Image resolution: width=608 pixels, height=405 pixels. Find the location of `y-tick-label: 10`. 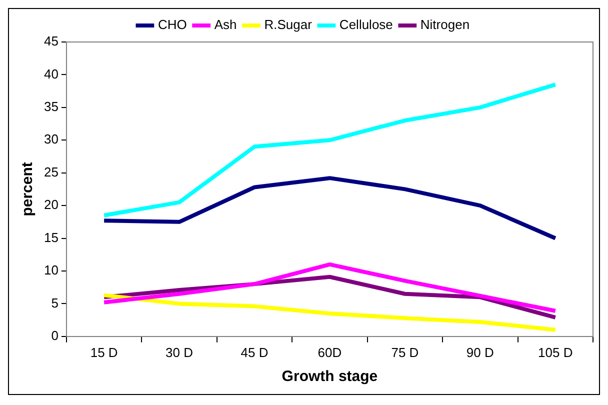

y-tick-label: 10 is located at coordinates (51, 270).